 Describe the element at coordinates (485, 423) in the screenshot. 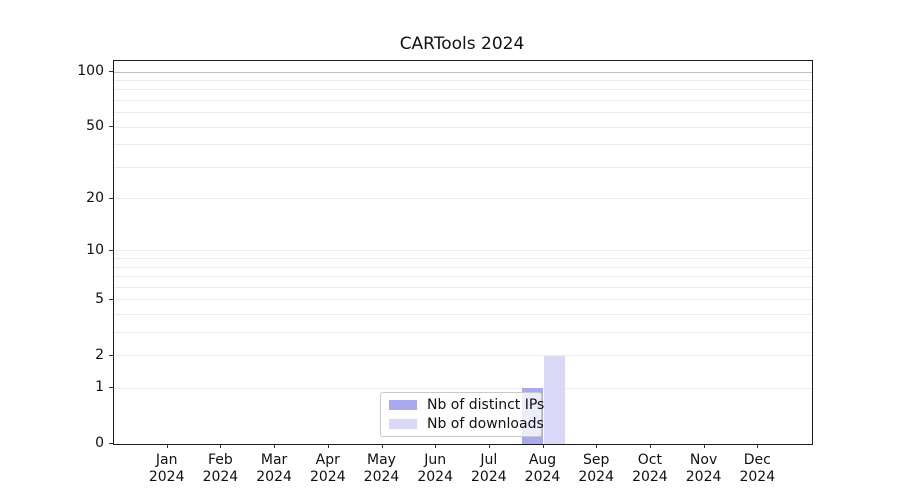

I see `legend-label-downloads: Nb of downloads` at that location.